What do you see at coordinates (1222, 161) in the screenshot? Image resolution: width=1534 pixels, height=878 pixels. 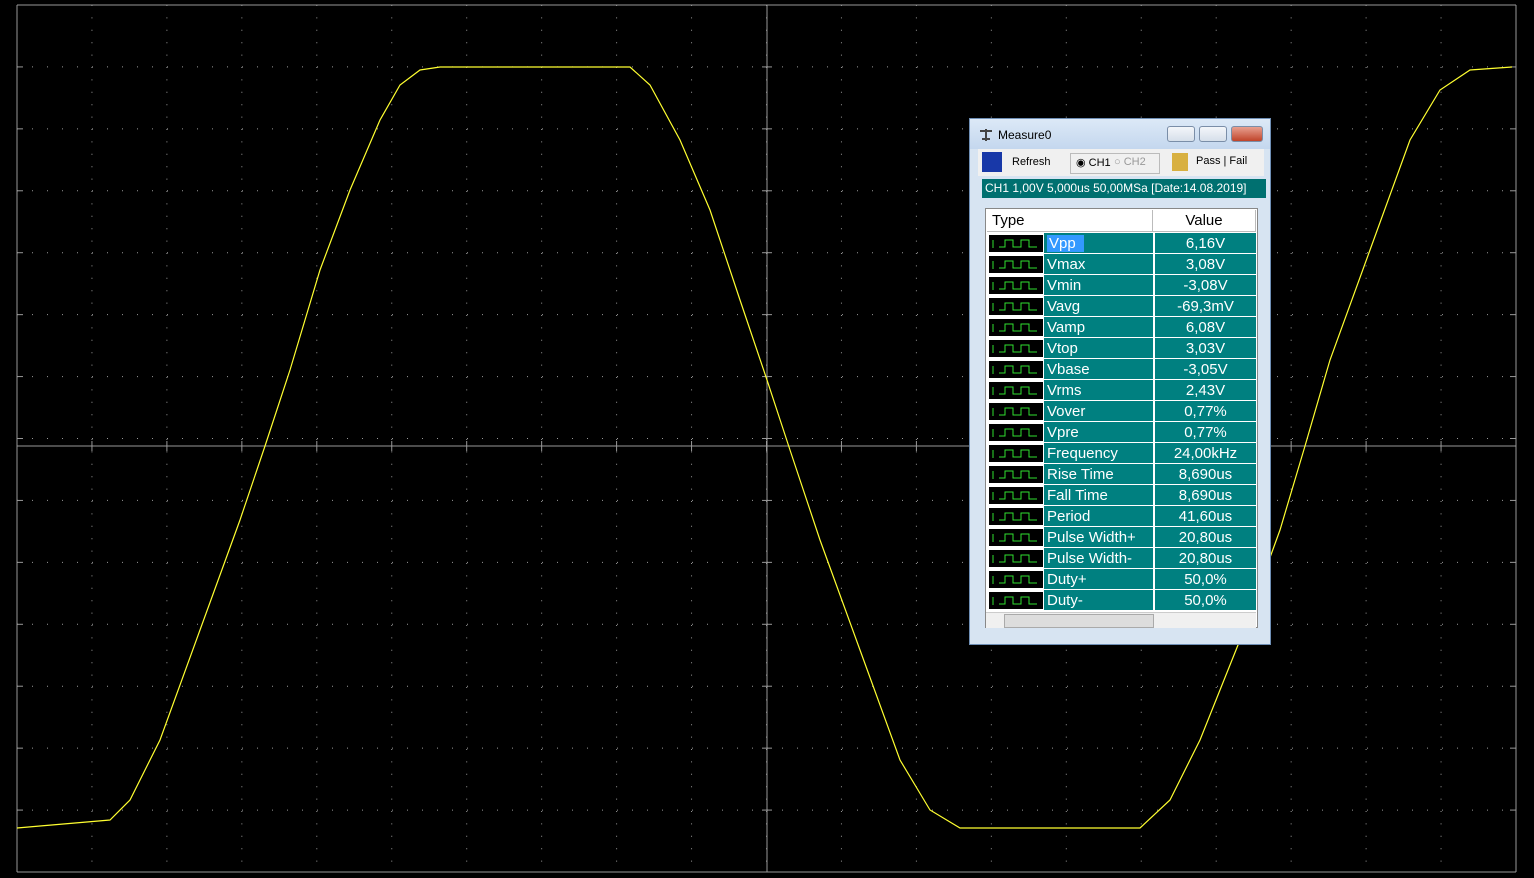 I see `pass-fail-button: Pass | Fail` at bounding box center [1222, 161].